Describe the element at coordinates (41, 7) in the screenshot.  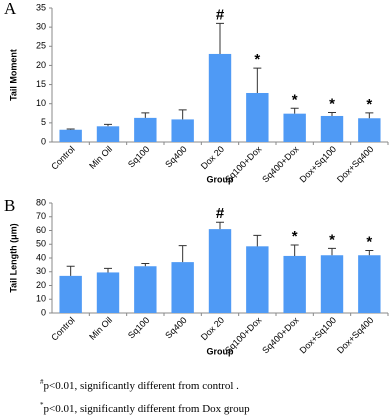
I see `y-tick-label: 35` at that location.